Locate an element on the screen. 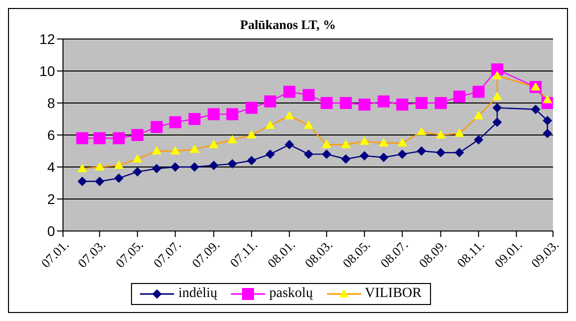 The image size is (576, 321). y-tick-label: 0 is located at coordinates (51, 230).